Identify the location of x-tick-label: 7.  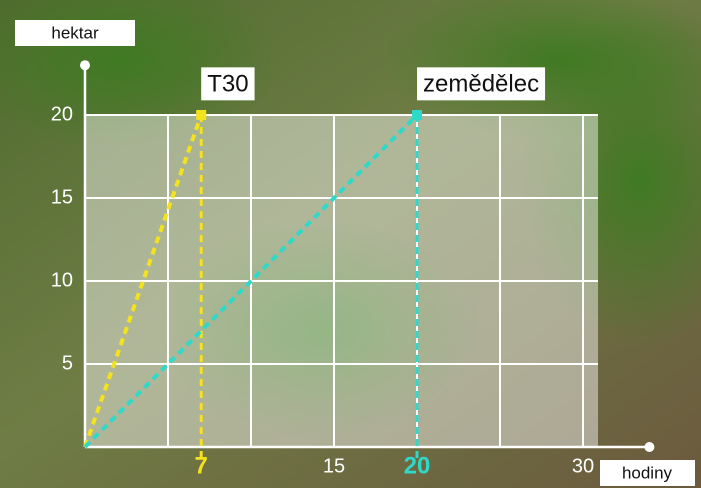
(201, 465).